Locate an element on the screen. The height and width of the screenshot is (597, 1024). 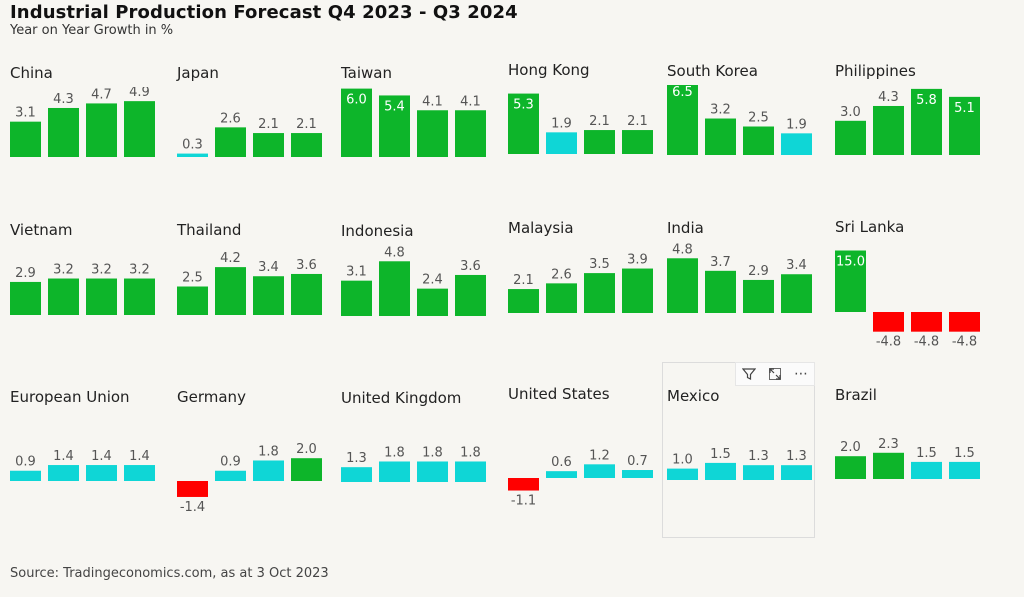
data-label: 3.1 is located at coordinates (25, 113).